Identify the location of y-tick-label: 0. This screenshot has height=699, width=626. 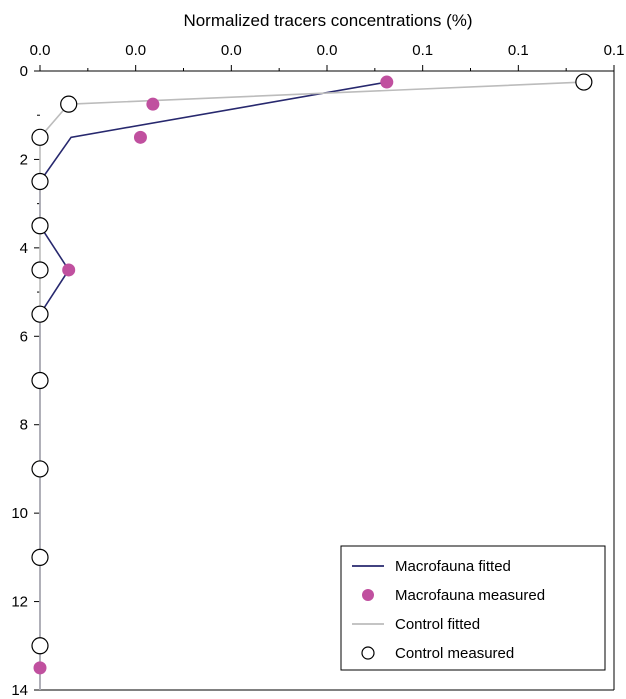
(24, 71).